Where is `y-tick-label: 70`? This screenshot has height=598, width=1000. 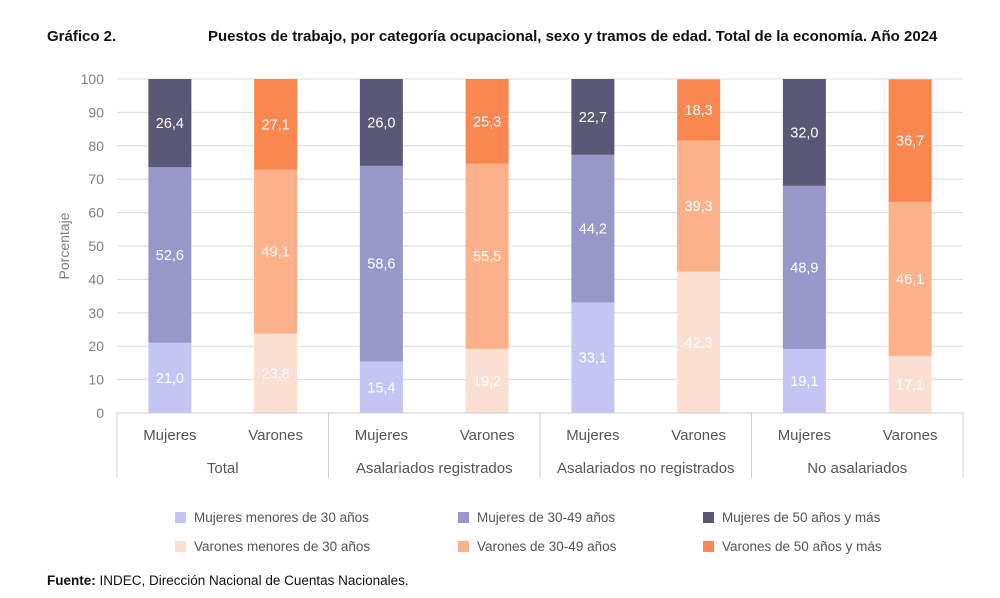 y-tick-label: 70 is located at coordinates (96, 179).